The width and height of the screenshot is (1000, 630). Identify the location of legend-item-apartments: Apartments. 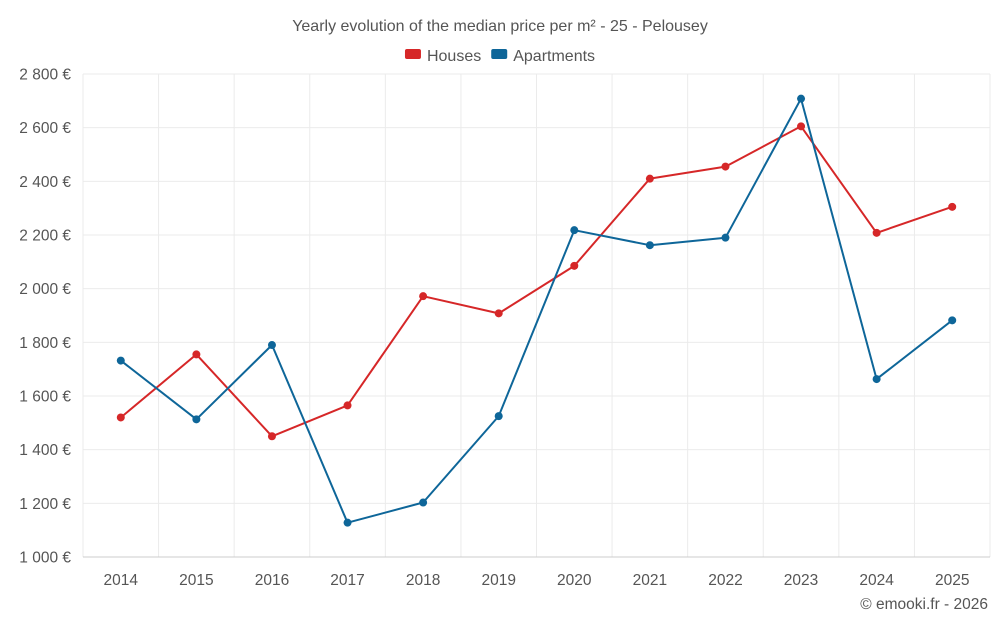
(543, 56).